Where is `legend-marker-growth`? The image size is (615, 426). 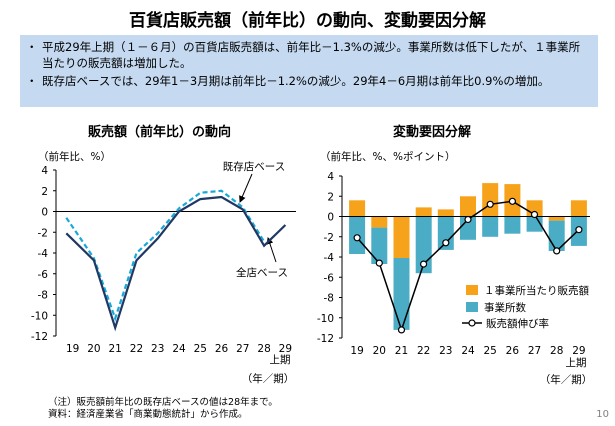
legend-marker-growth is located at coordinates (472, 323).